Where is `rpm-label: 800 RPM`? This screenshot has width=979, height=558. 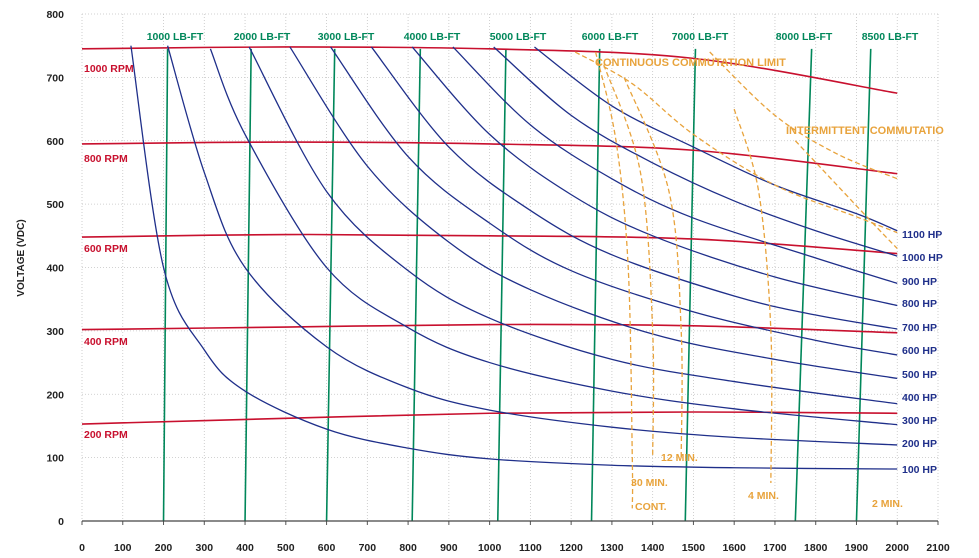
rpm-label: 800 RPM is located at coordinates (106, 159).